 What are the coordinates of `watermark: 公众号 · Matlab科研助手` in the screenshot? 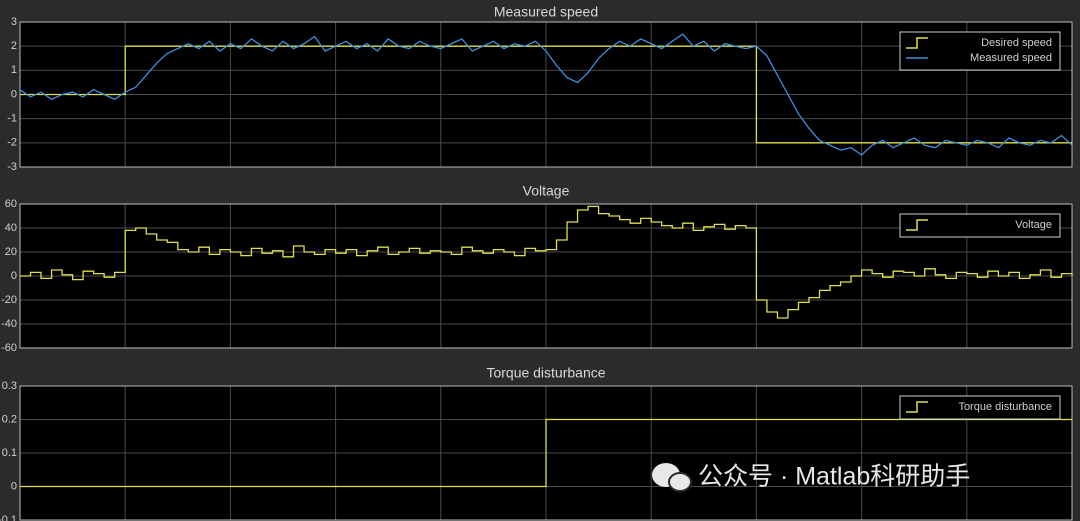 It's located at (811, 477).